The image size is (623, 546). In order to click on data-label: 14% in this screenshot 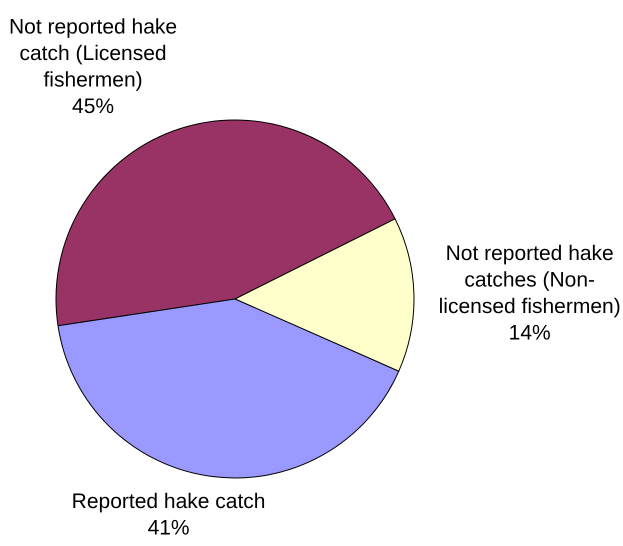, I will do `click(529, 333)`.